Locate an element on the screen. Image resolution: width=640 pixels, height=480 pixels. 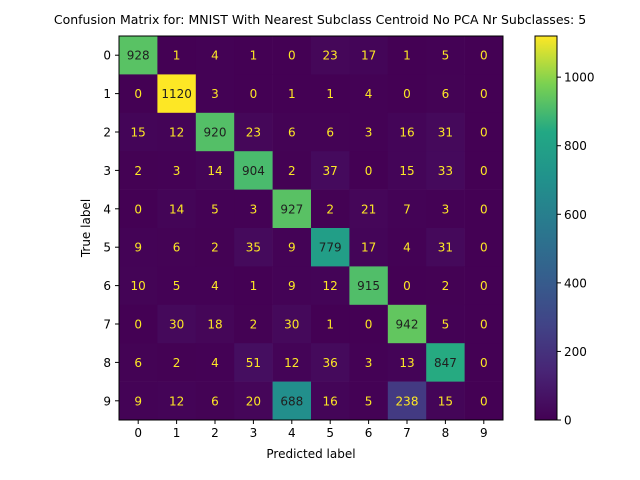
cell-value-label: 23 is located at coordinates (330, 56).